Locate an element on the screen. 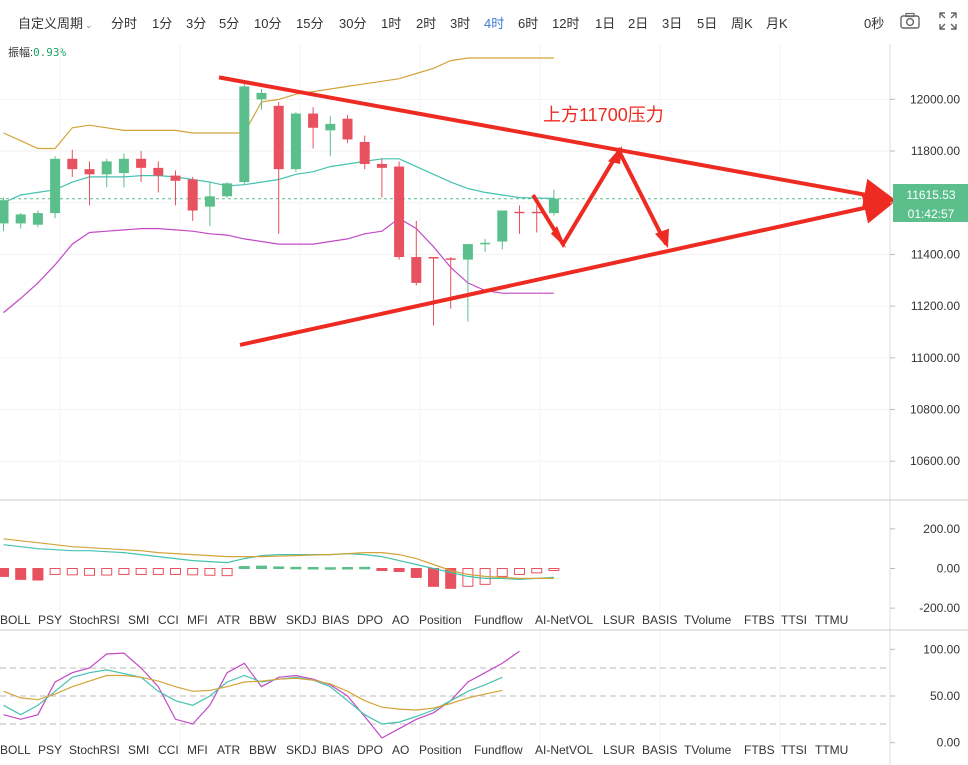 Image resolution: width=968 pixels, height=765 pixels. interval-tab: 3时 is located at coordinates (460, 23).